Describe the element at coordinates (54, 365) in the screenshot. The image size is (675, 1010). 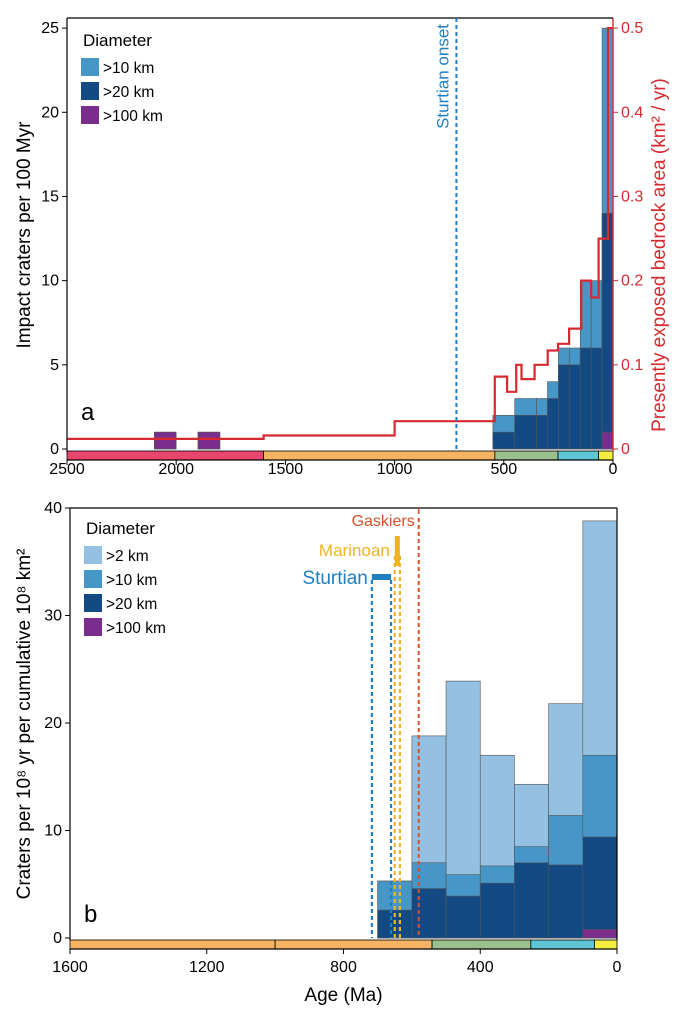
I see `y-tick-label: 5` at that location.